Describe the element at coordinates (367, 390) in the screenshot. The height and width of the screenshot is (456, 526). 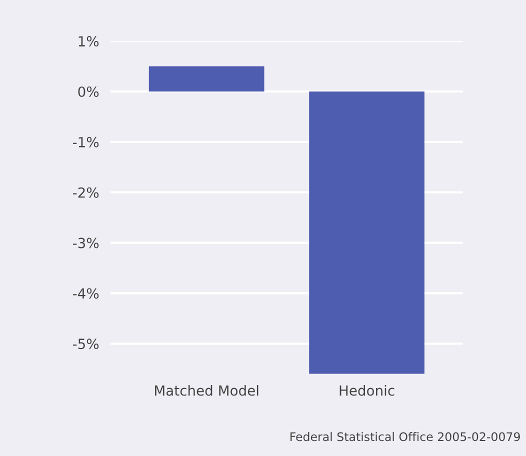
I see `x-tick-label: Hedonic` at that location.